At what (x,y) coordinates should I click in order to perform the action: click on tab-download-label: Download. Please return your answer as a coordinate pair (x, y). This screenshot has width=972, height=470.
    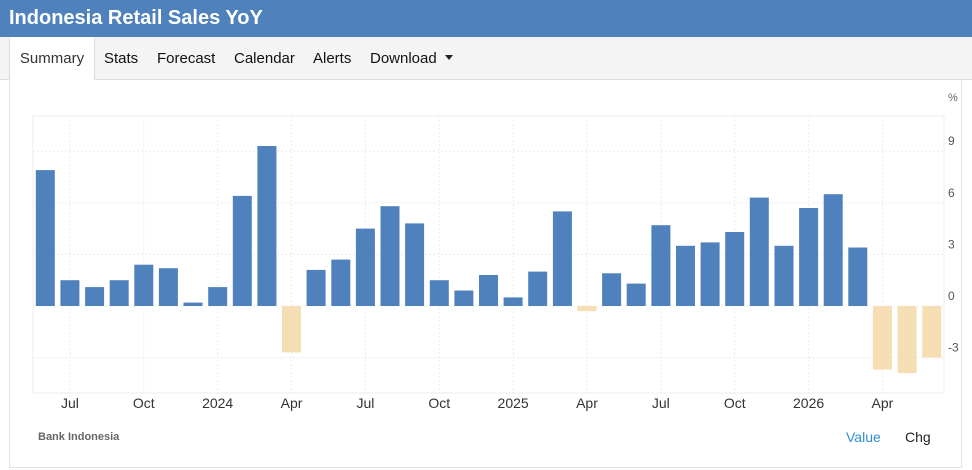
    Looking at the image, I should click on (403, 58).